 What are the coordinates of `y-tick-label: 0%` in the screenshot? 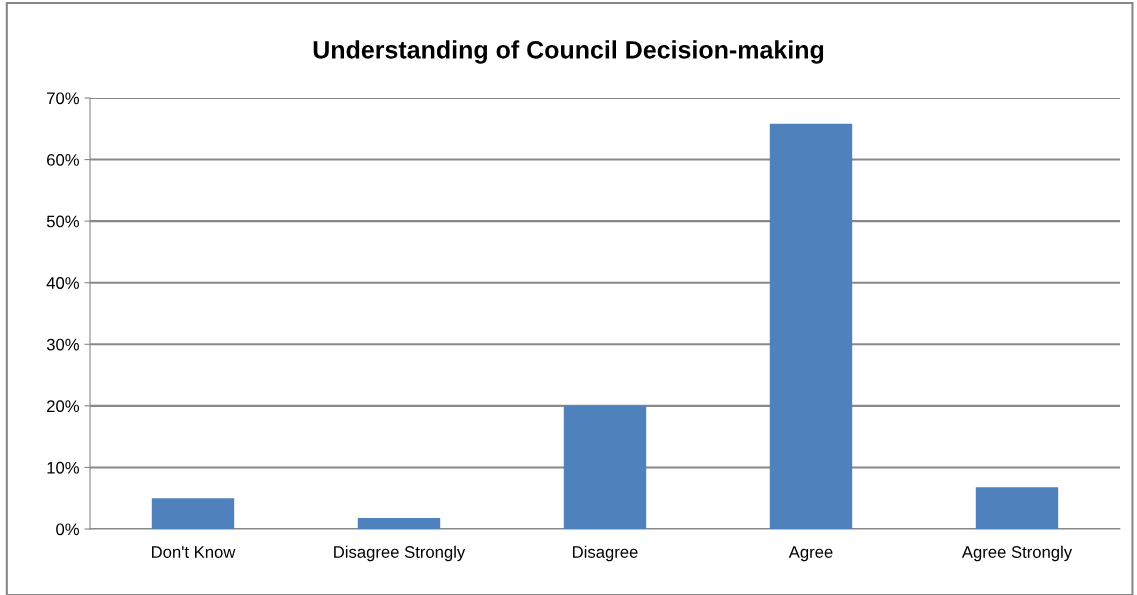 It's located at (67, 529).